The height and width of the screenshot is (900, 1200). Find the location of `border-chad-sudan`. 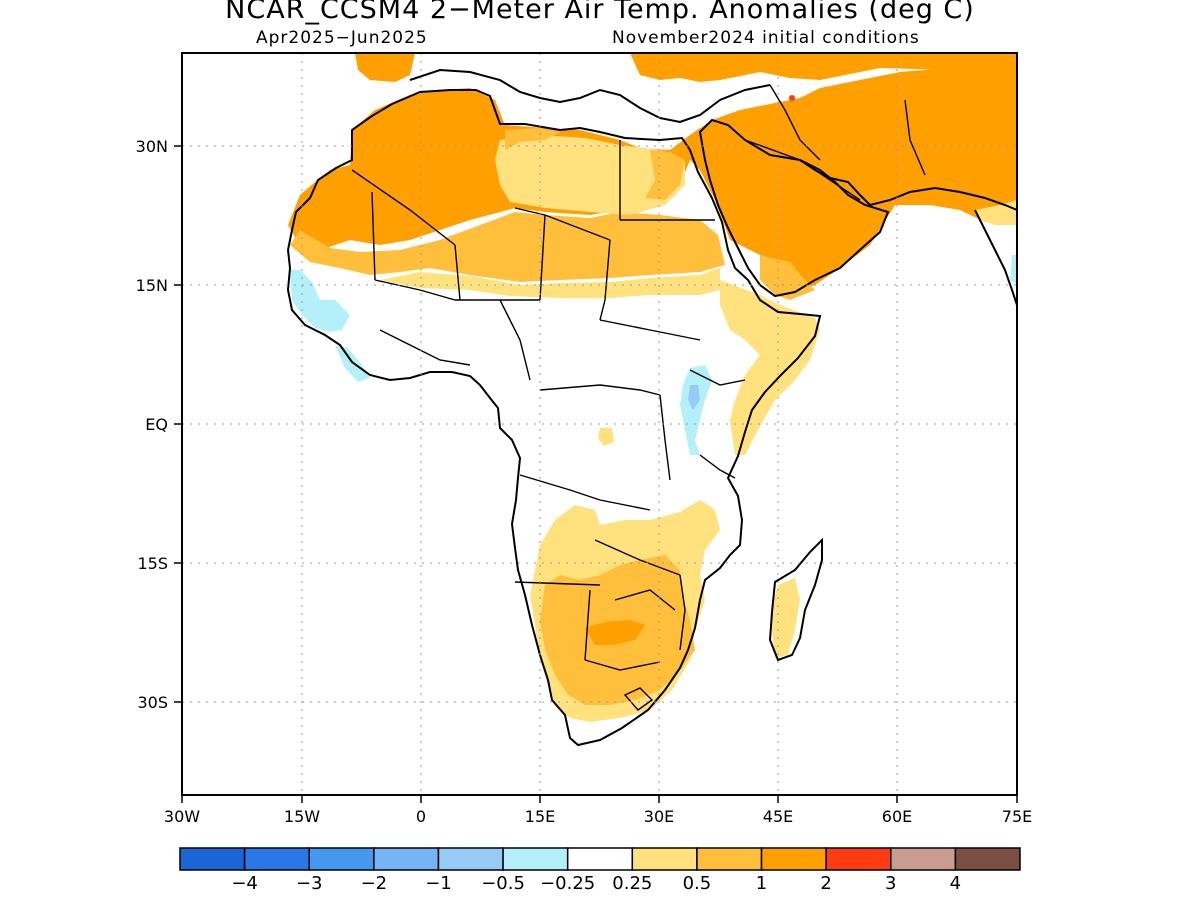

border-chad-sudan is located at coordinates (605, 280).